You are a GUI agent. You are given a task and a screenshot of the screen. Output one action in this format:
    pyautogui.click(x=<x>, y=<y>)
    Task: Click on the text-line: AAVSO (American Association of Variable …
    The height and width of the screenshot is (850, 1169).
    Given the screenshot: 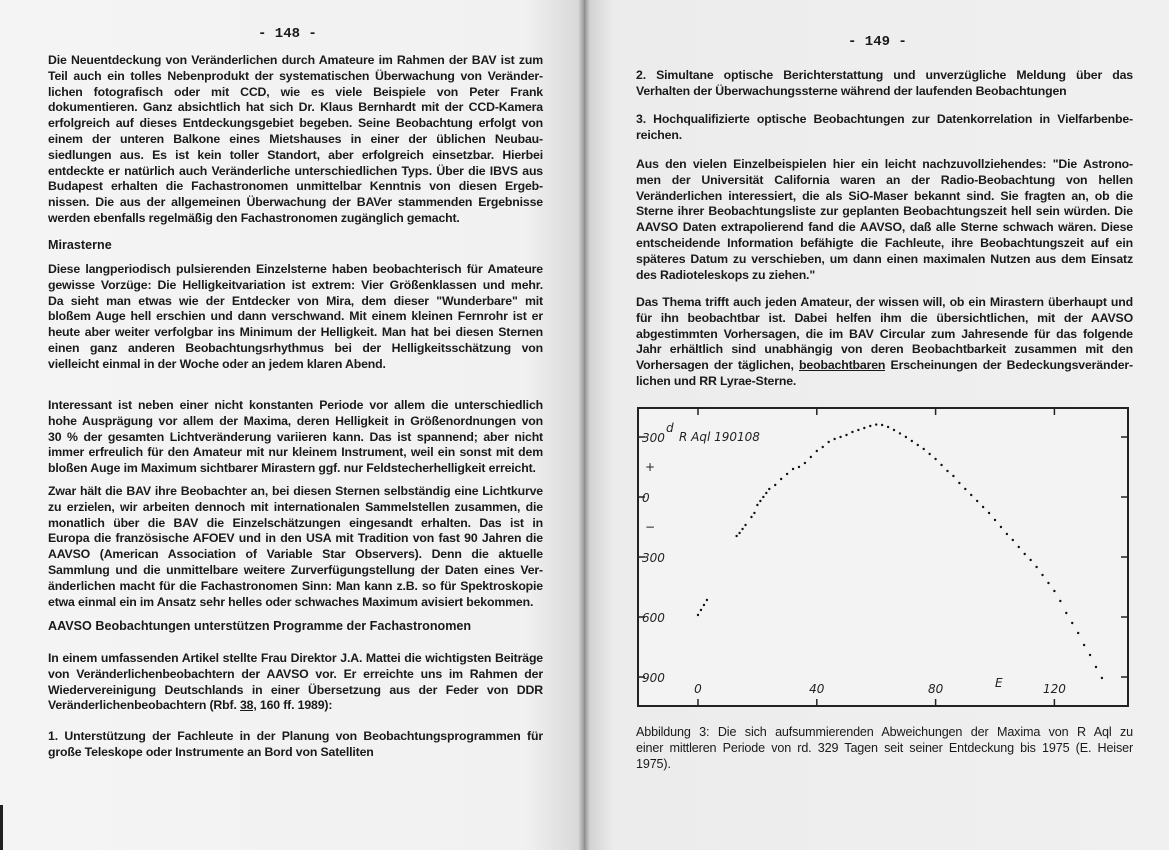 What is the action you would take?
    pyautogui.click(x=295, y=554)
    